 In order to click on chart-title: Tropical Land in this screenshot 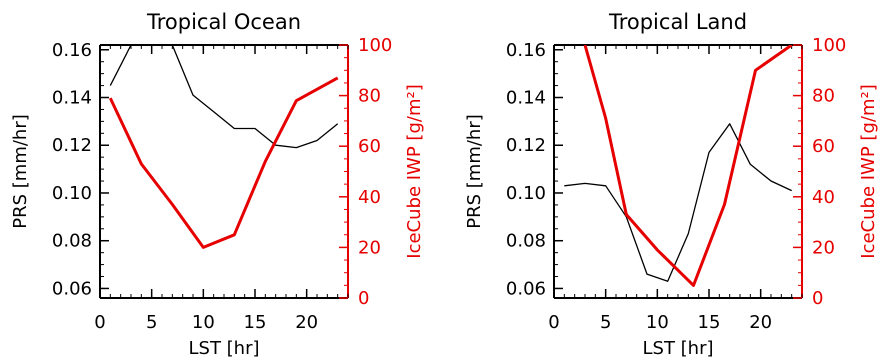, I will do `click(677, 22)`.